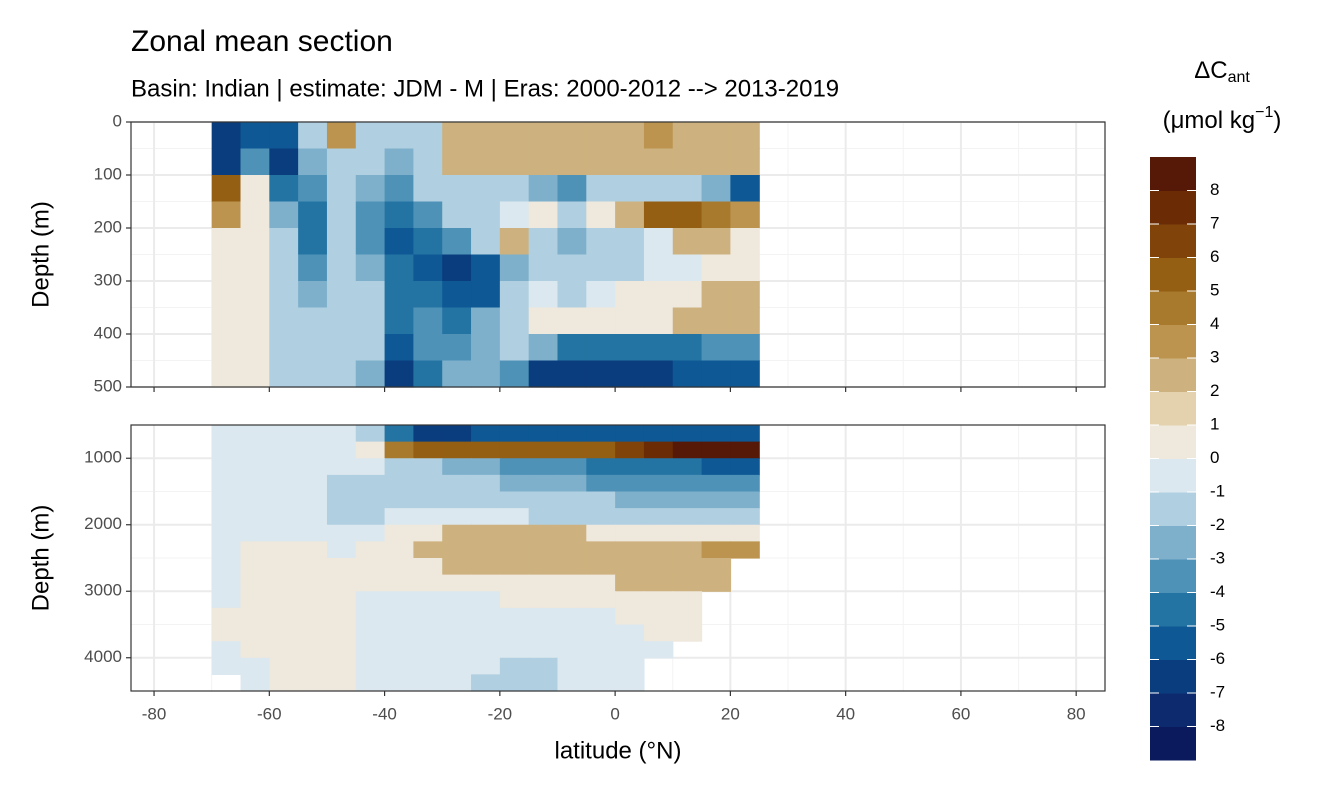 The width and height of the screenshot is (1344, 806). What do you see at coordinates (108, 385) in the screenshot?
I see `y-tick-label: 500` at bounding box center [108, 385].